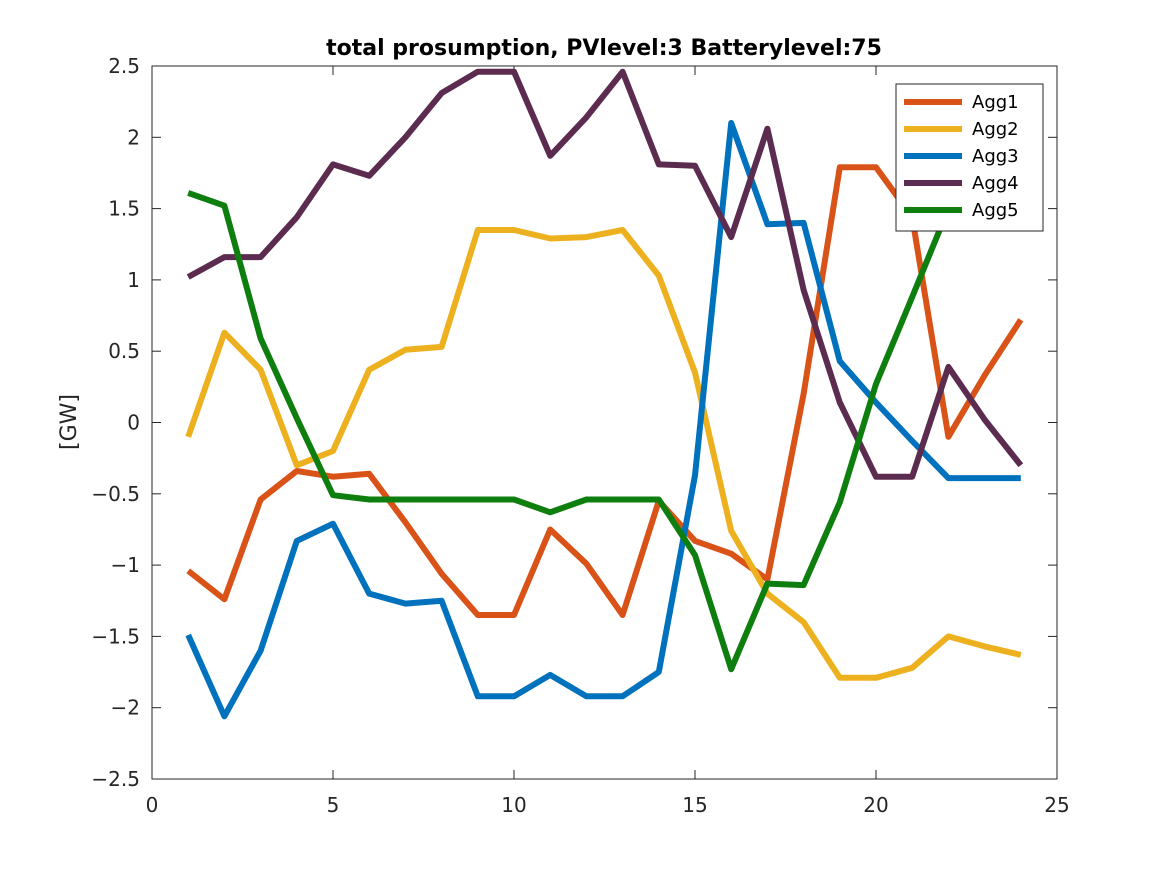  Describe the element at coordinates (125, 565) in the screenshot. I see `y-tick-label: −1` at that location.